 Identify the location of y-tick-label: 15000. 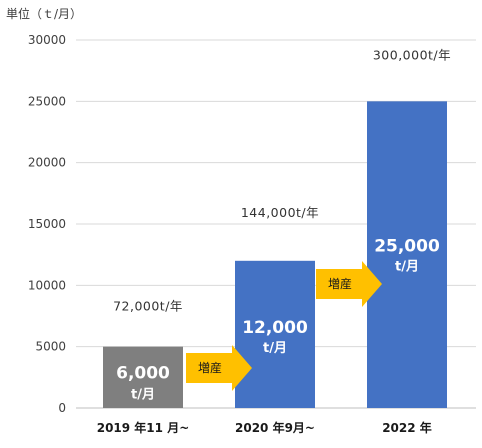
(47, 224).